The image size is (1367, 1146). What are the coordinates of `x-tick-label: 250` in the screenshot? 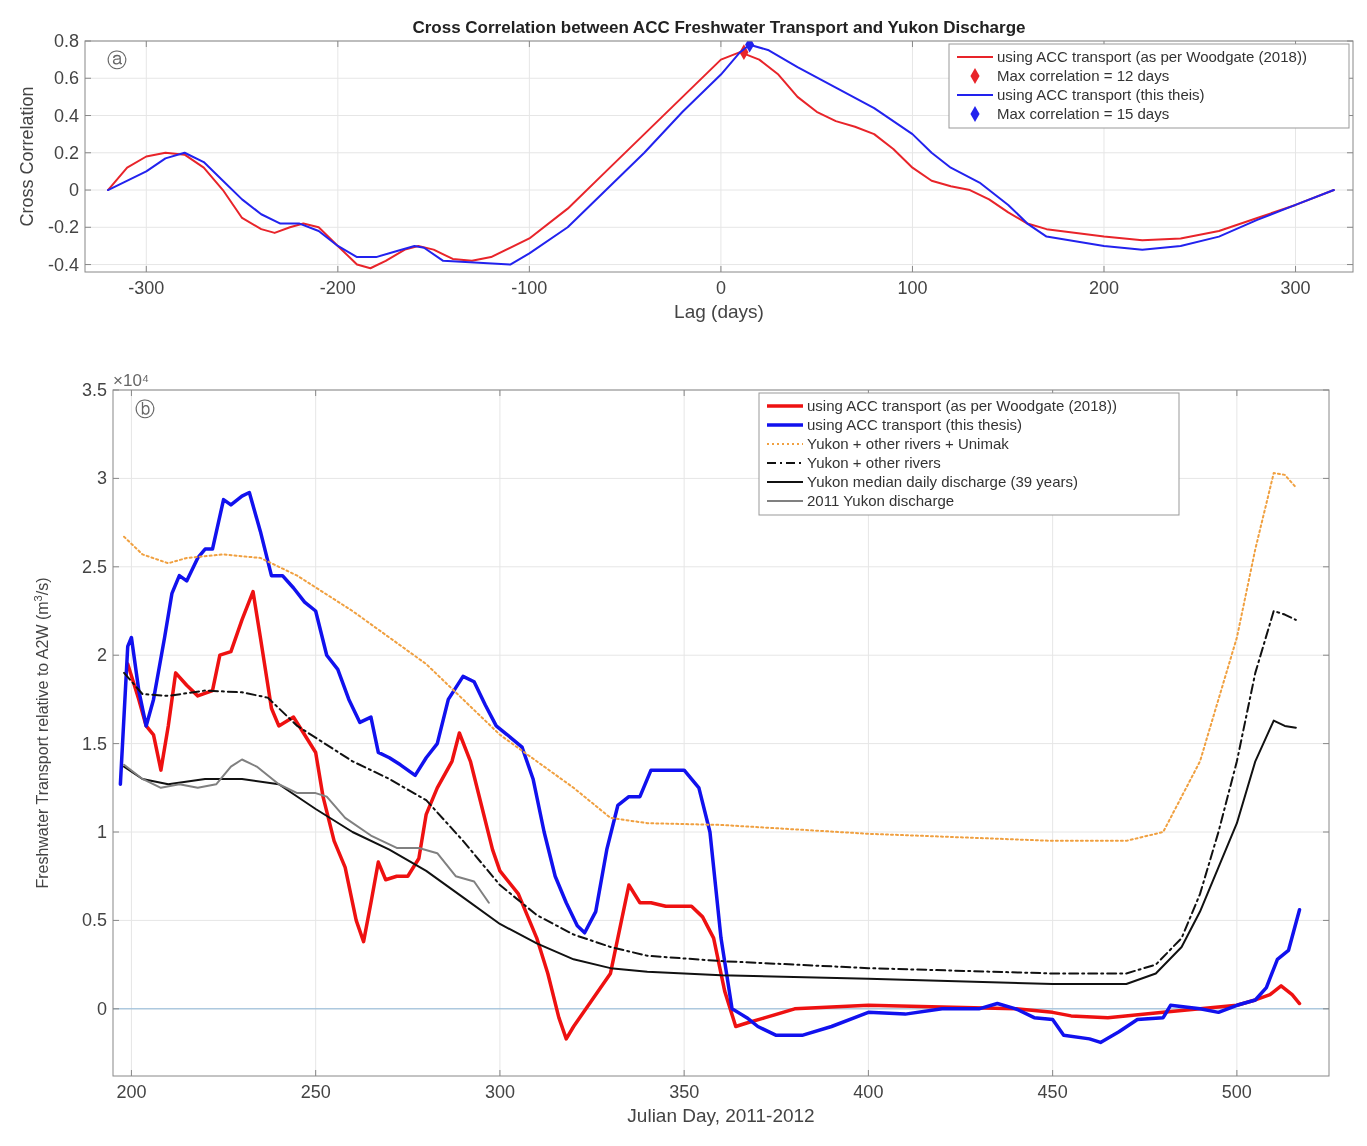 It's located at (315, 1092).